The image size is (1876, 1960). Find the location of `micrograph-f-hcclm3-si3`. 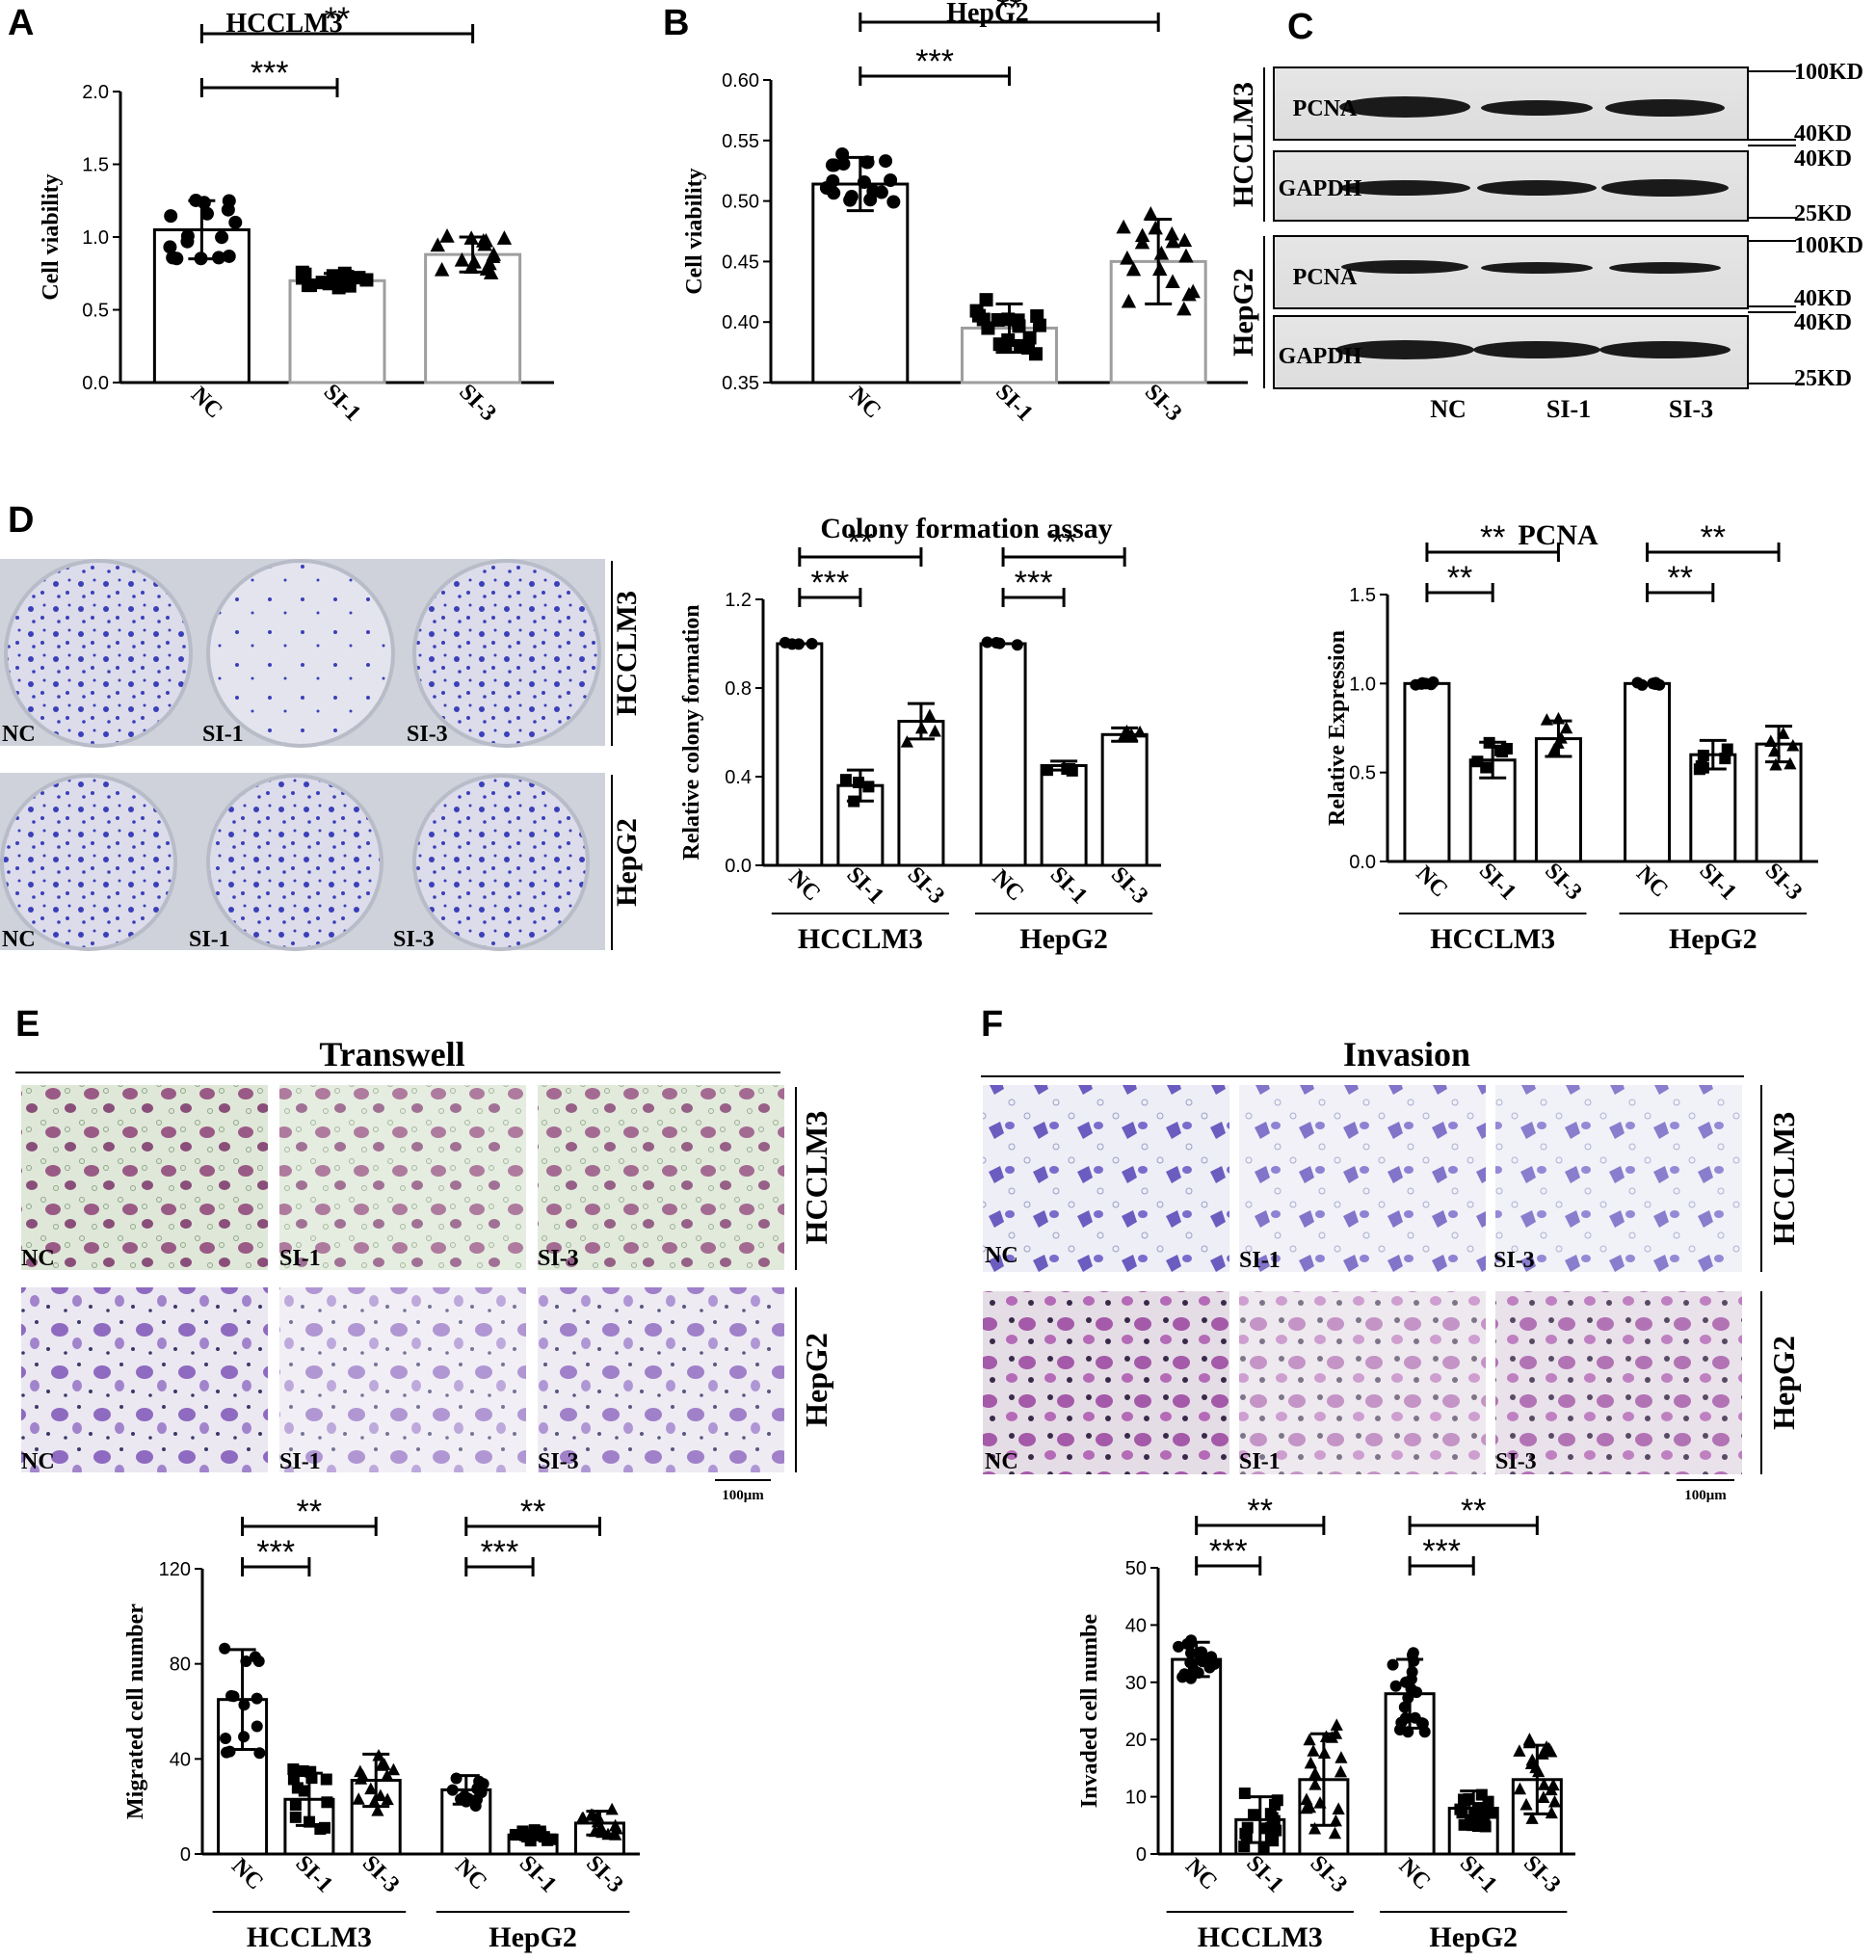

micrograph-f-hcclm3-si3 is located at coordinates (1619, 1178).